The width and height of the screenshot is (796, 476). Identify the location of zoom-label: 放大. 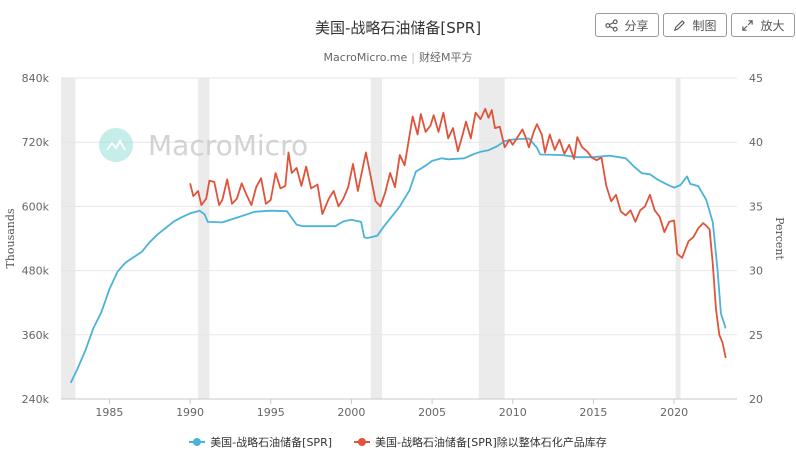
(772, 25).